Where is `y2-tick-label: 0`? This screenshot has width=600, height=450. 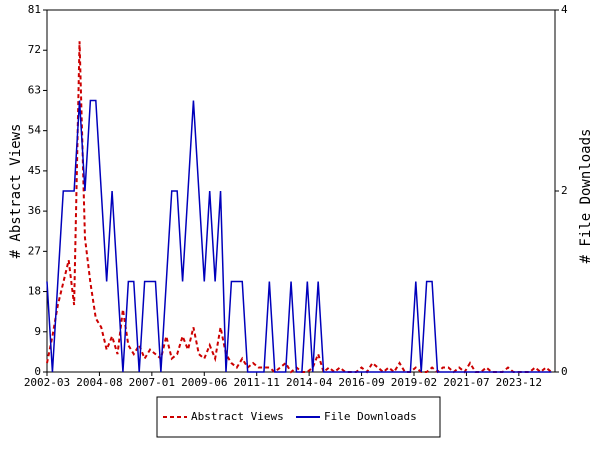 y2-tick-label: 0 is located at coordinates (564, 371).